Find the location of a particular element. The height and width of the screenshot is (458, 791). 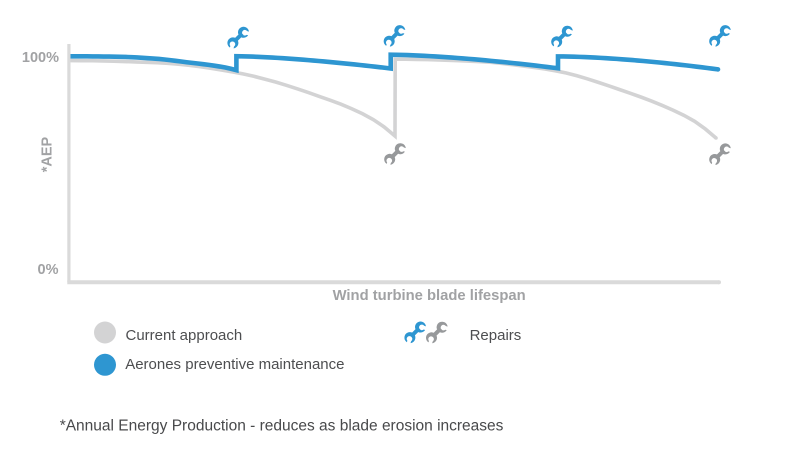

svg-text: 0% is located at coordinates (48, 270).